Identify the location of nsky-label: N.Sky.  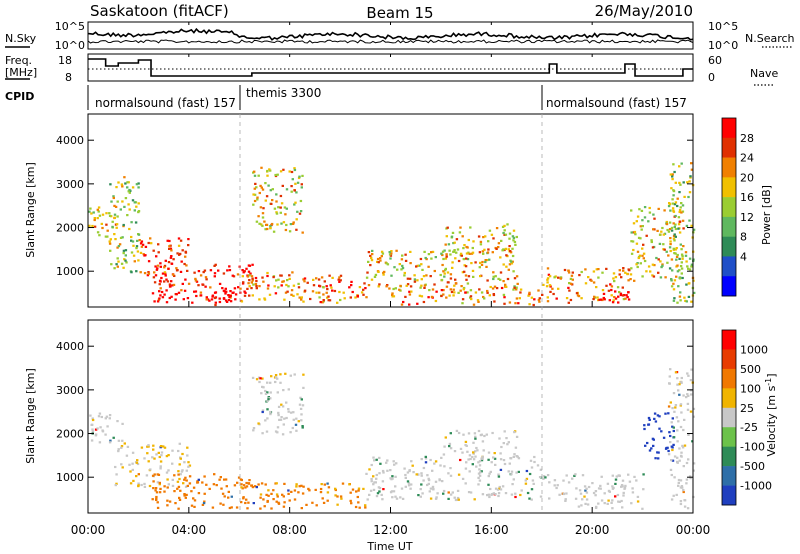
(21, 38).